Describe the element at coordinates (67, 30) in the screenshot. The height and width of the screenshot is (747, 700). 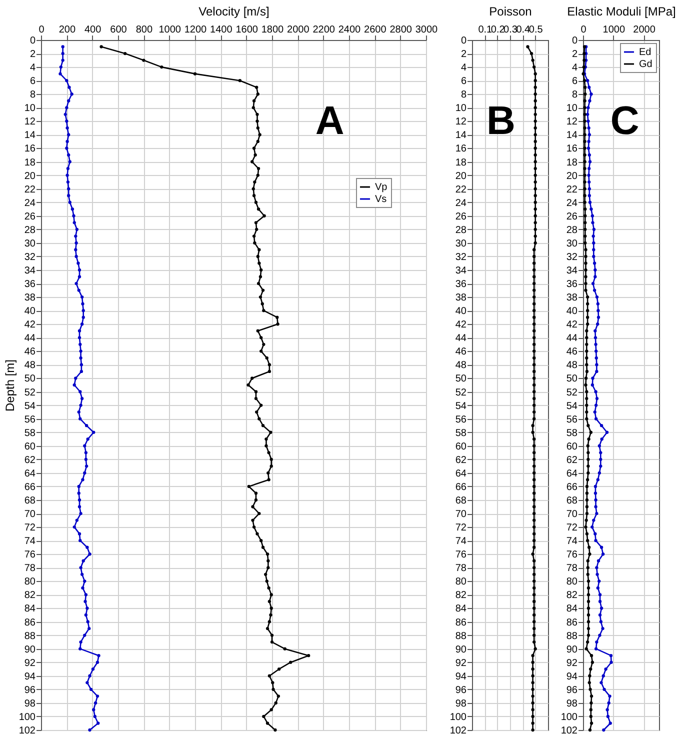
I see `x-tick-label: 200` at that location.